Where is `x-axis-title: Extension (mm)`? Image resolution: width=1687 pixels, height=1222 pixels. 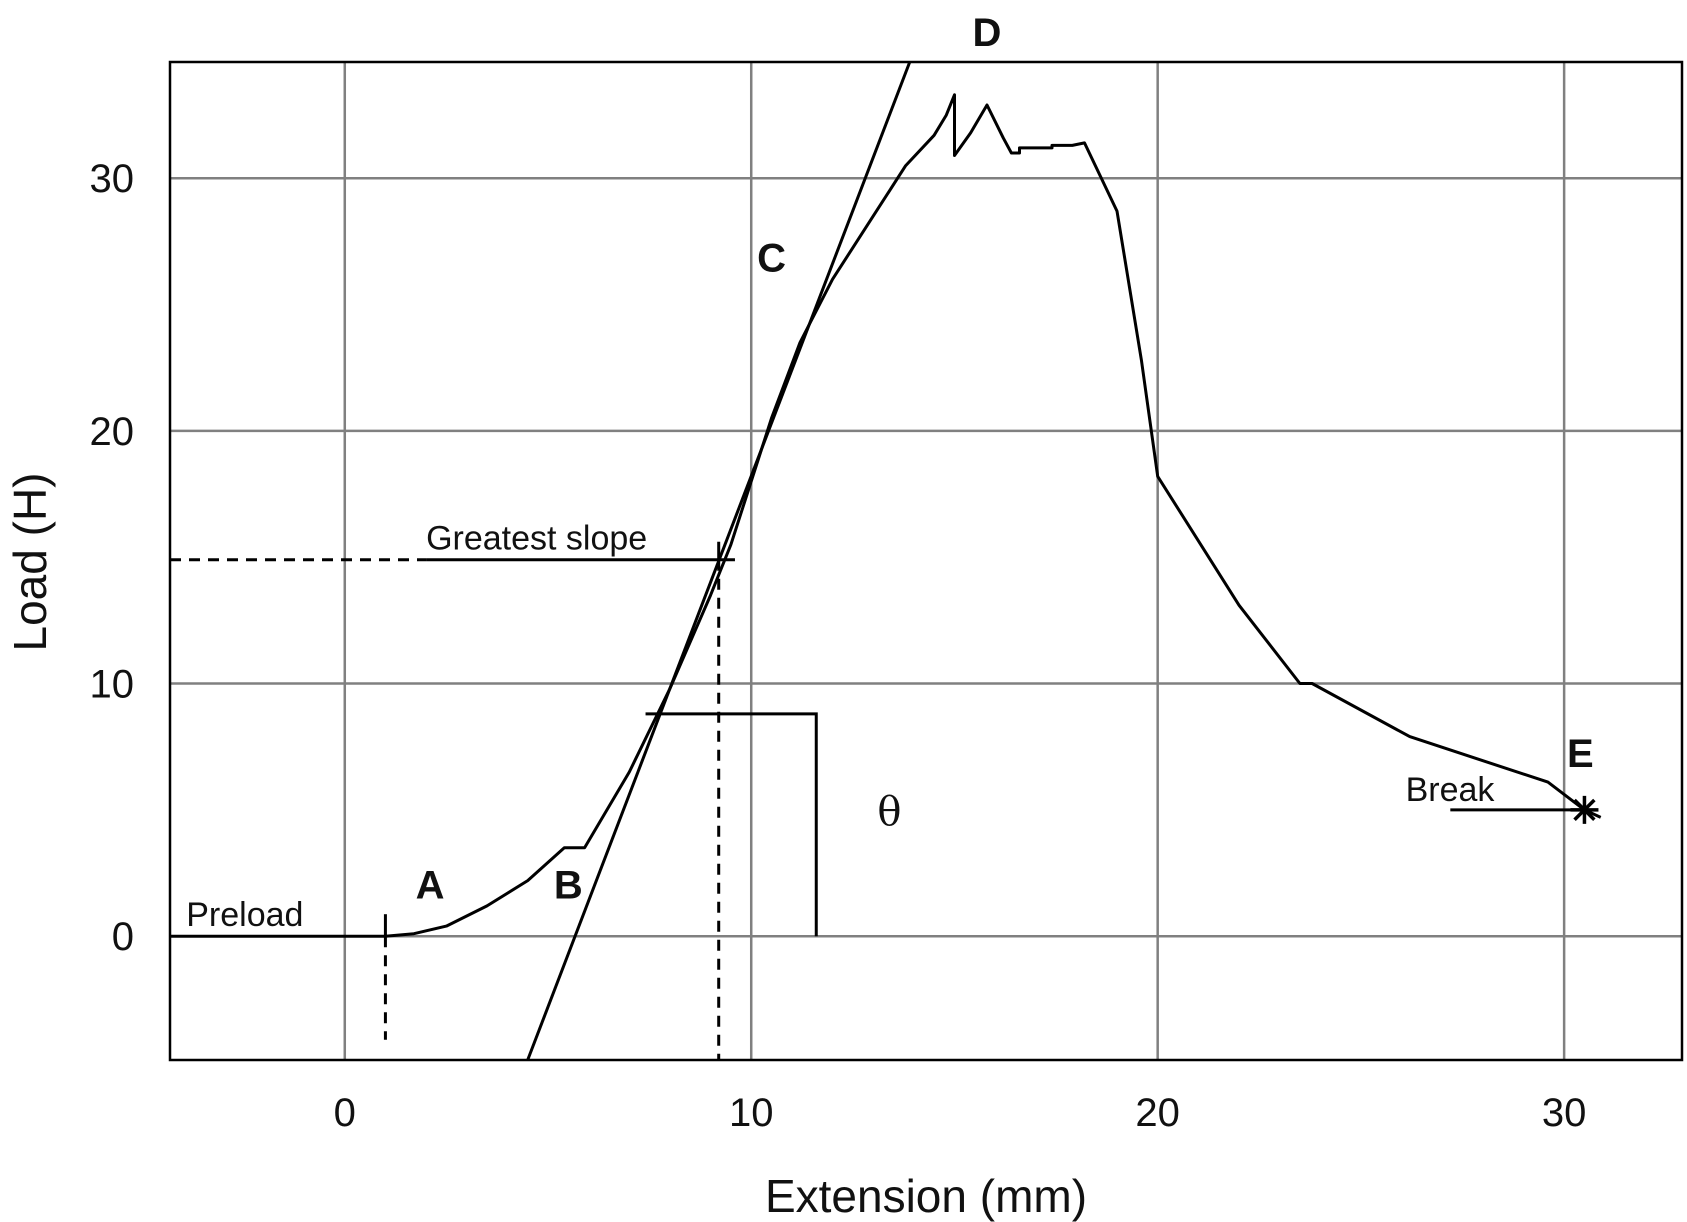
x-axis-title: Extension (mm) is located at coordinates (926, 1196).